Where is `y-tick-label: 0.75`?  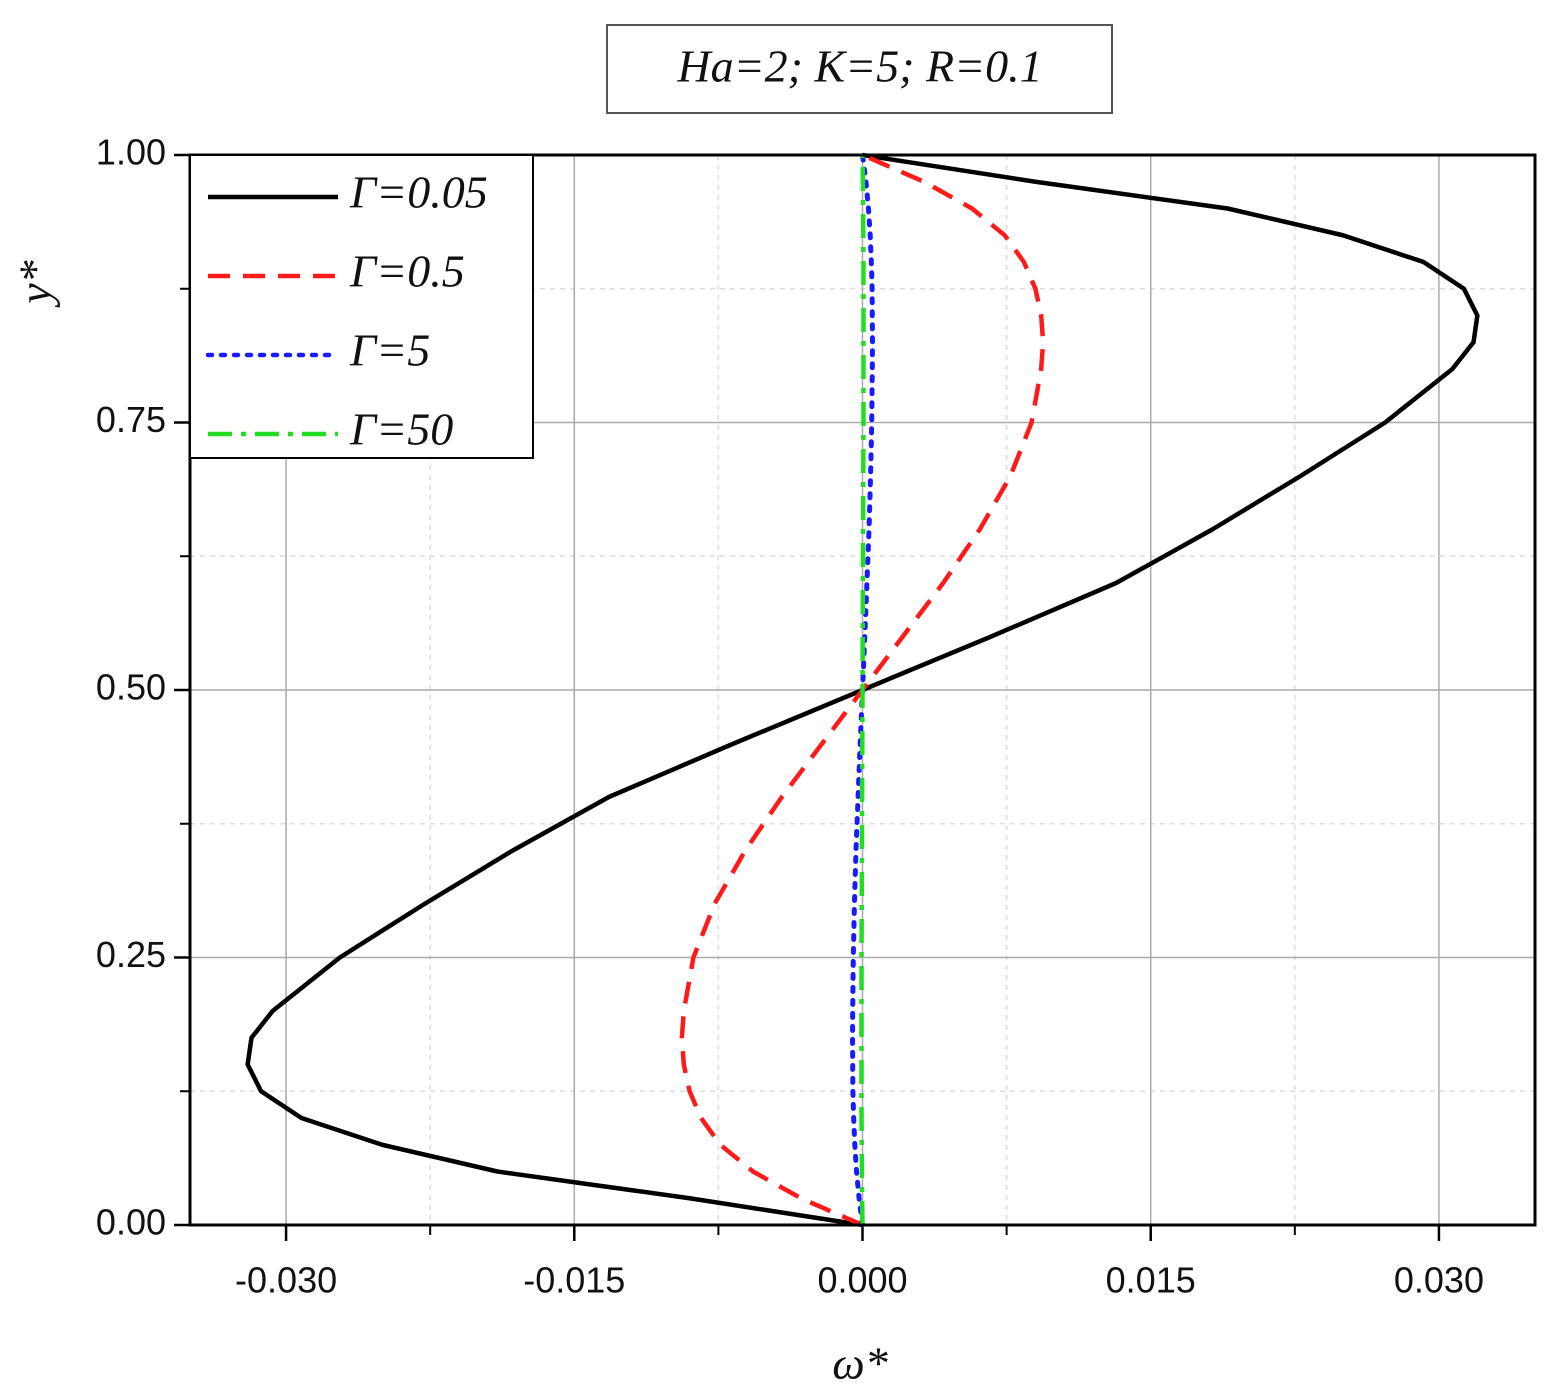 y-tick-label: 0.75 is located at coordinates (131, 419).